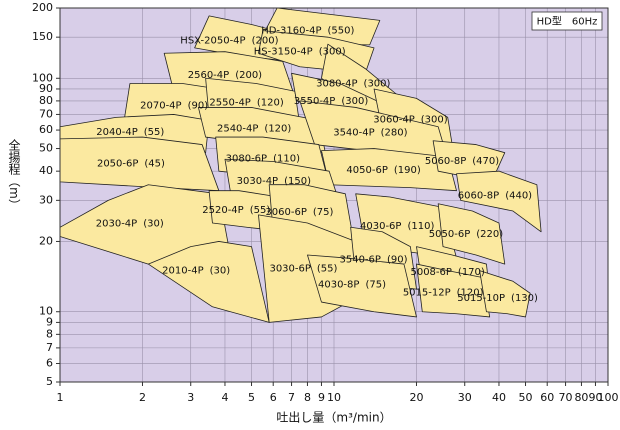 This screenshot has height=430, width=620. I want to click on region-name: HSX-2050-4P, so click(212, 40).